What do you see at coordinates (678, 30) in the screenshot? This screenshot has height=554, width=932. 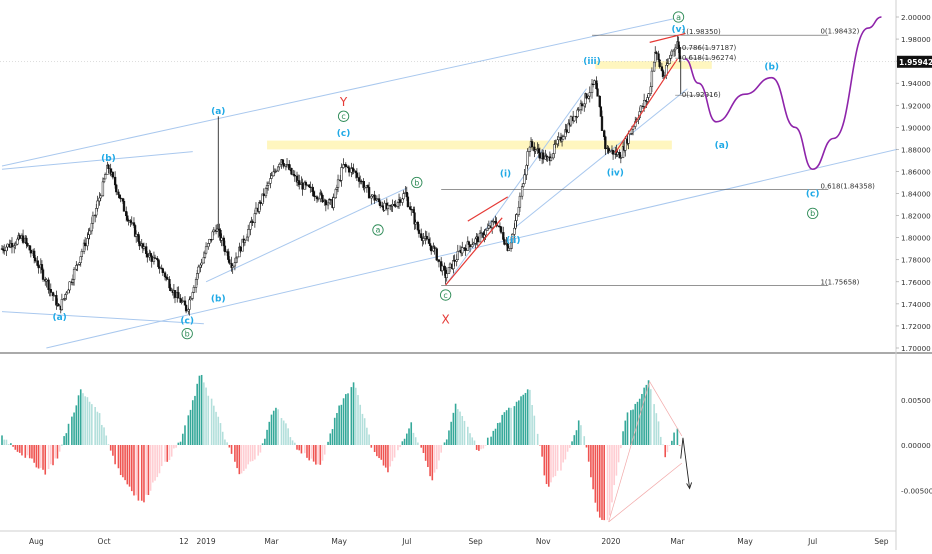 I see `wave-label: (v)` at bounding box center [678, 30].